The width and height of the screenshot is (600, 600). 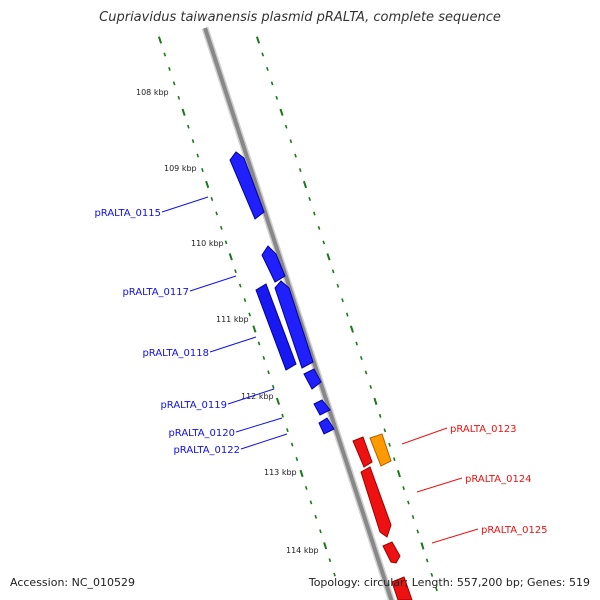 I want to click on gene-features-forward, so click(x=282, y=293).